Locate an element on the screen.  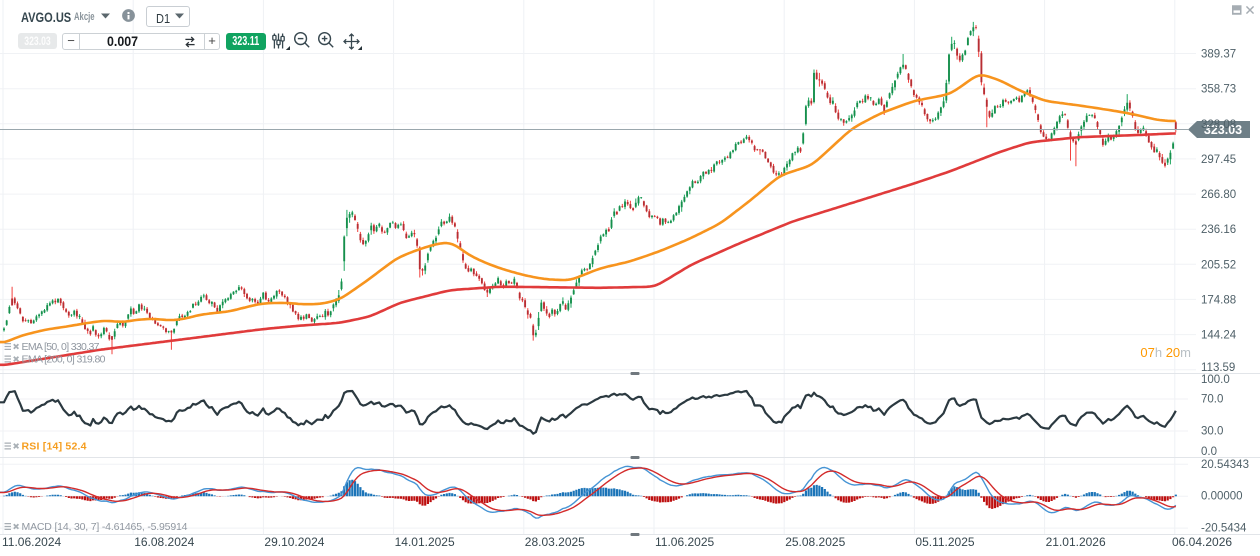
svg-text: 144.24 is located at coordinates (1219, 336).